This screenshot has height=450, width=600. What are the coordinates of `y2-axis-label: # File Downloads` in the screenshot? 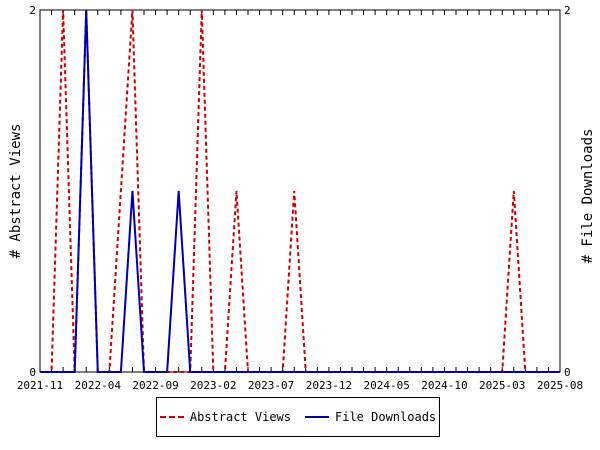 It's located at (588, 196).